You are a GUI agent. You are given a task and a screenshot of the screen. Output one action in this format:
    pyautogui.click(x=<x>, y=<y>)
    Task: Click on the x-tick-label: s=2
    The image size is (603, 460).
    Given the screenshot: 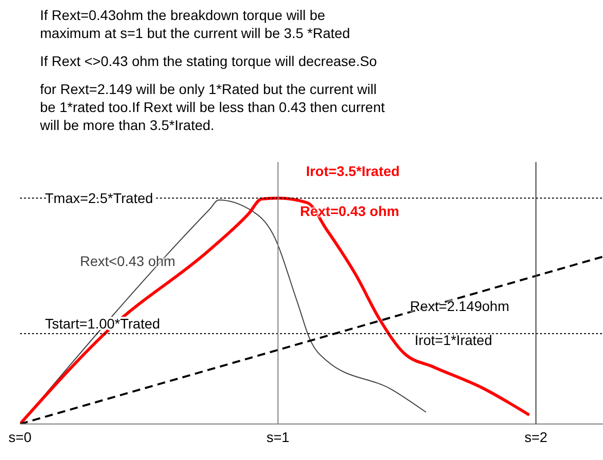 What is the action you would take?
    pyautogui.click(x=536, y=436)
    